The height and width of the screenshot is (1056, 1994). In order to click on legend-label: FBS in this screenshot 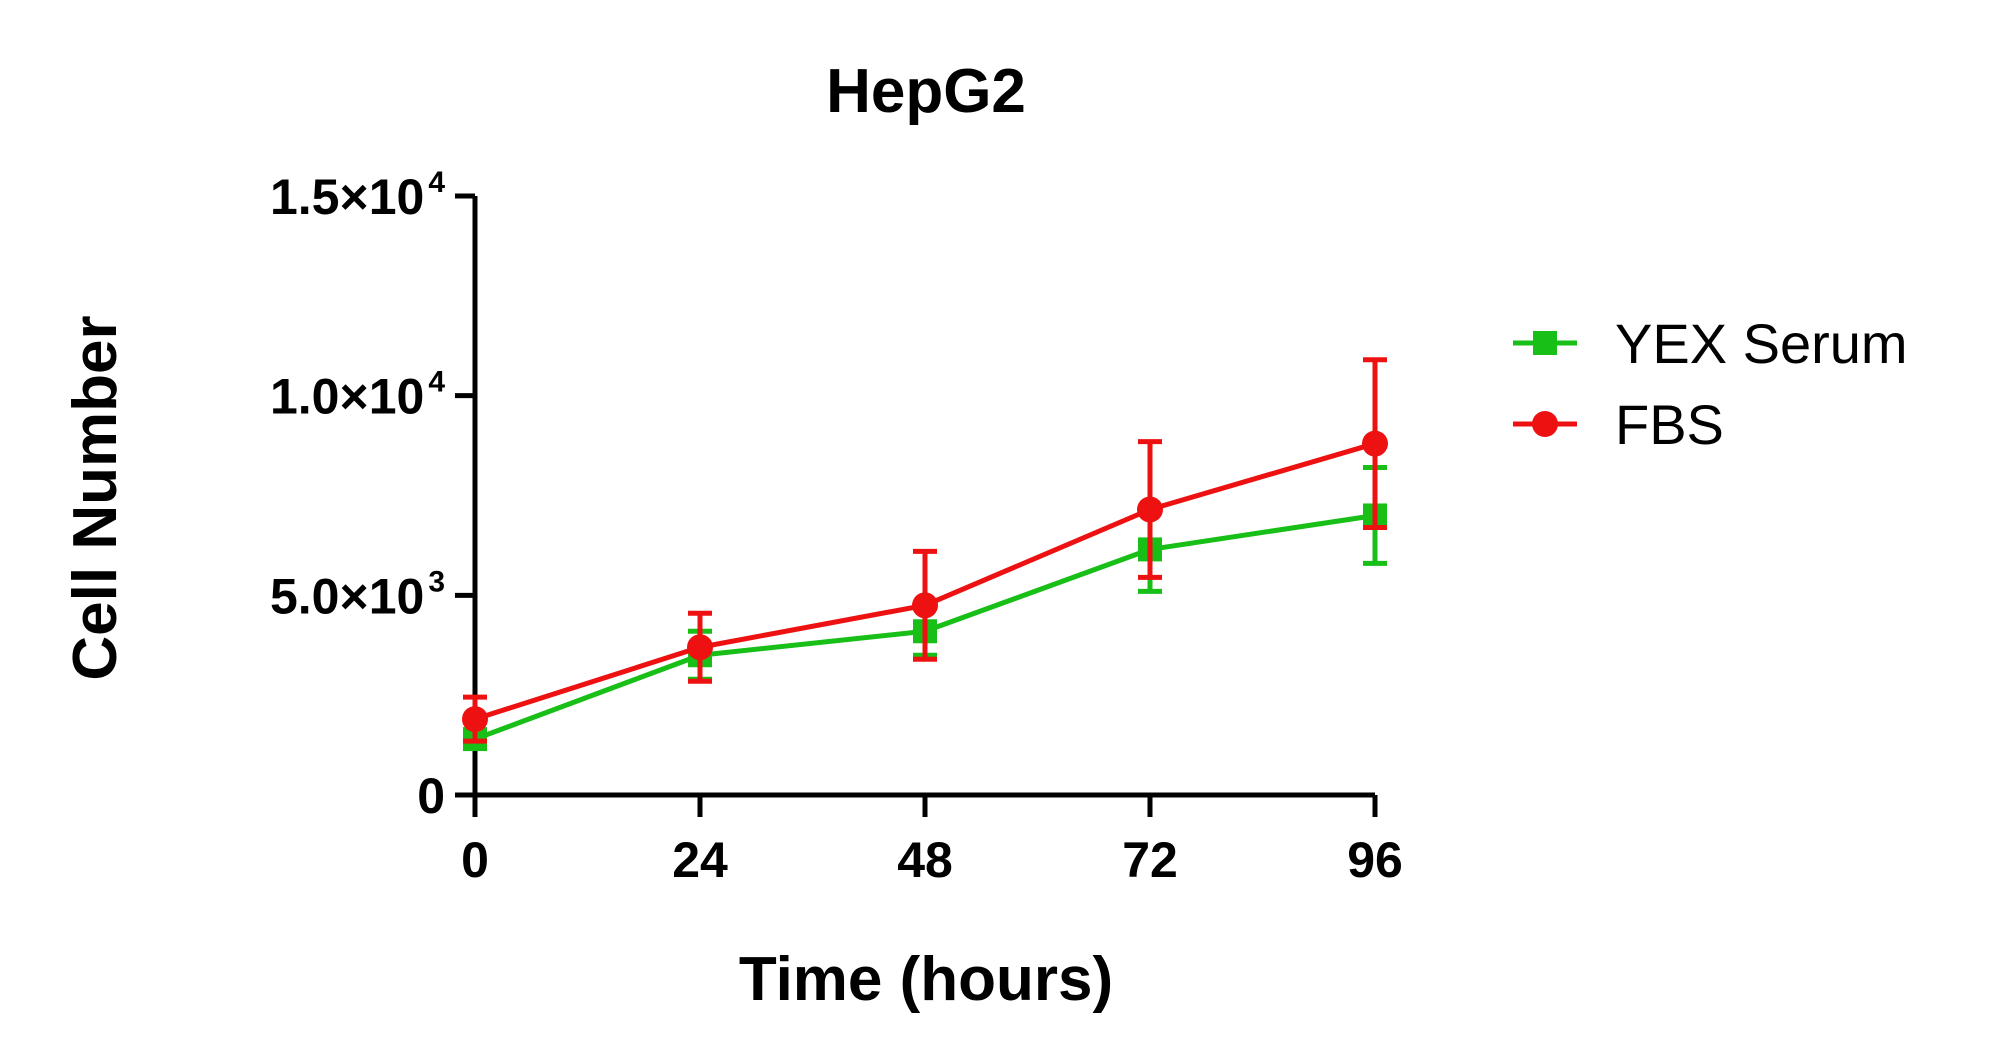, I will do `click(1669, 424)`.